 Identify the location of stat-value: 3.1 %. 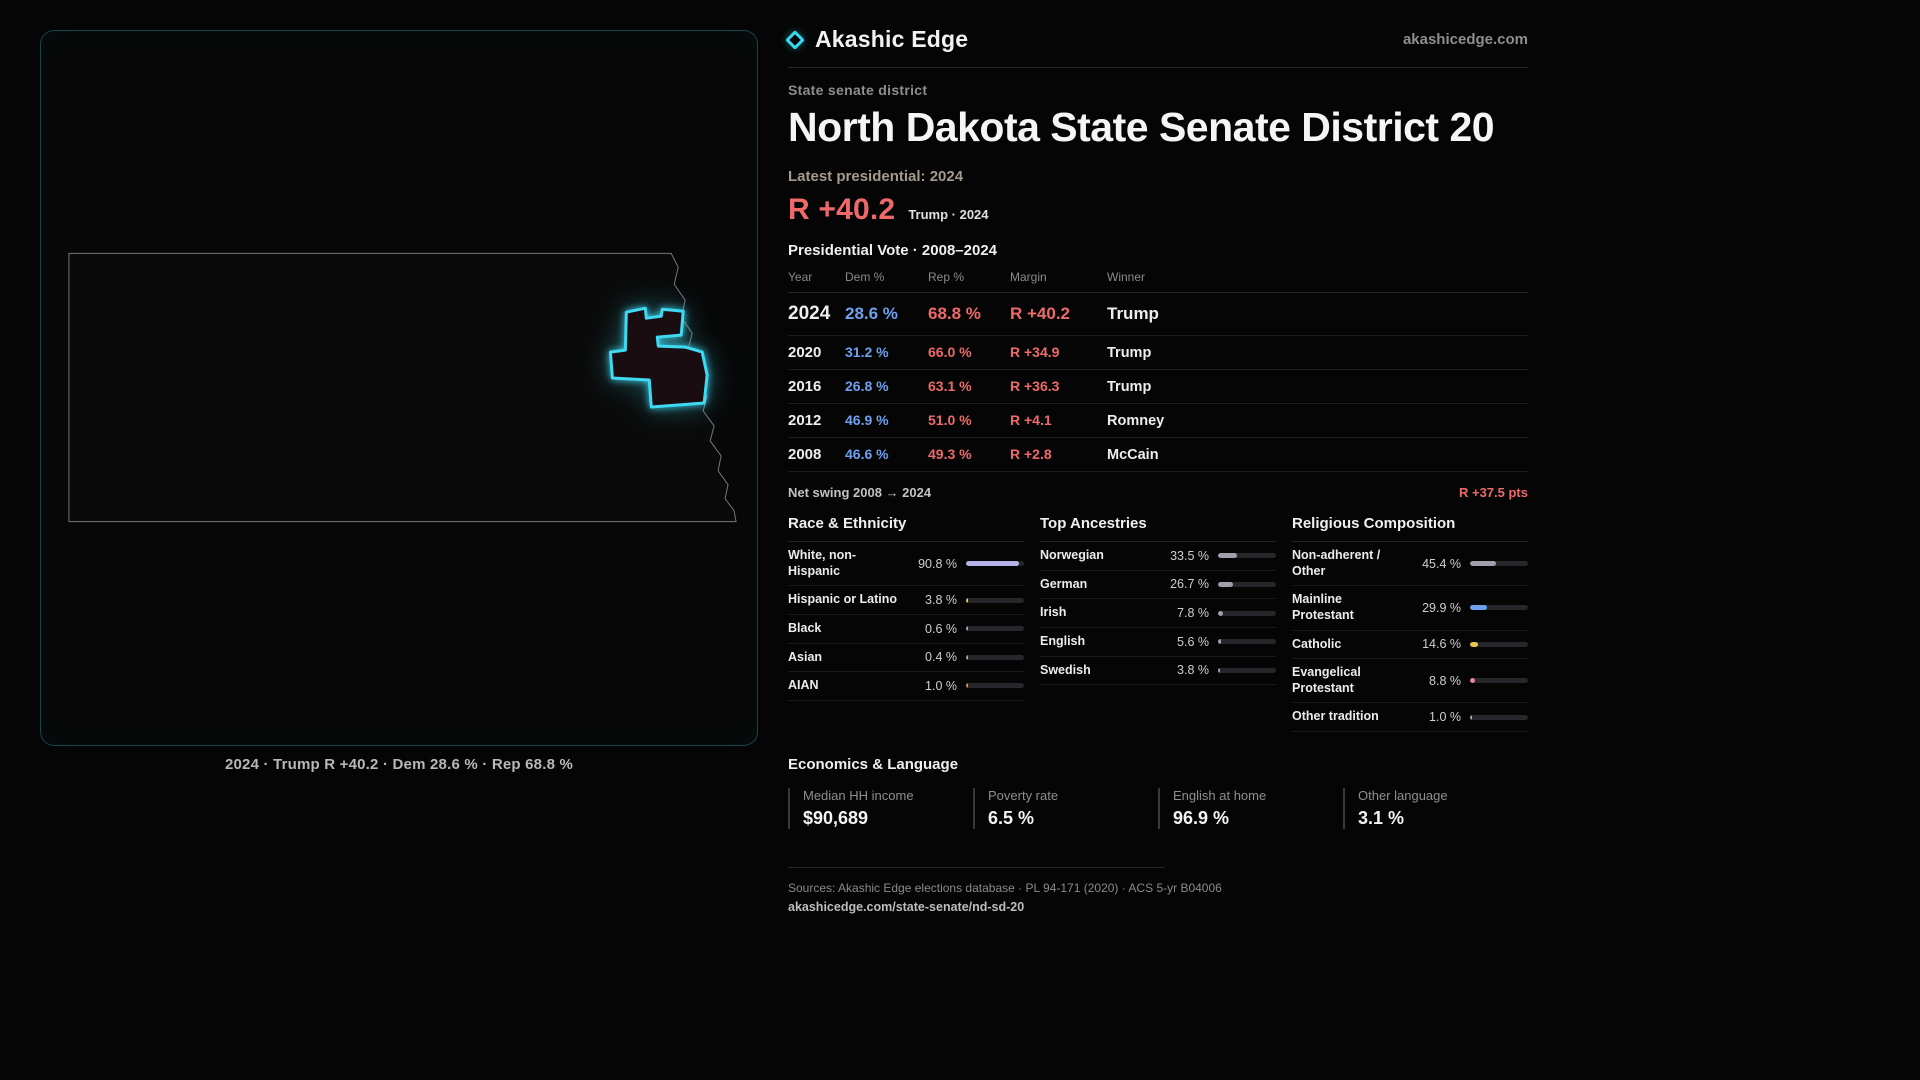
(1381, 818).